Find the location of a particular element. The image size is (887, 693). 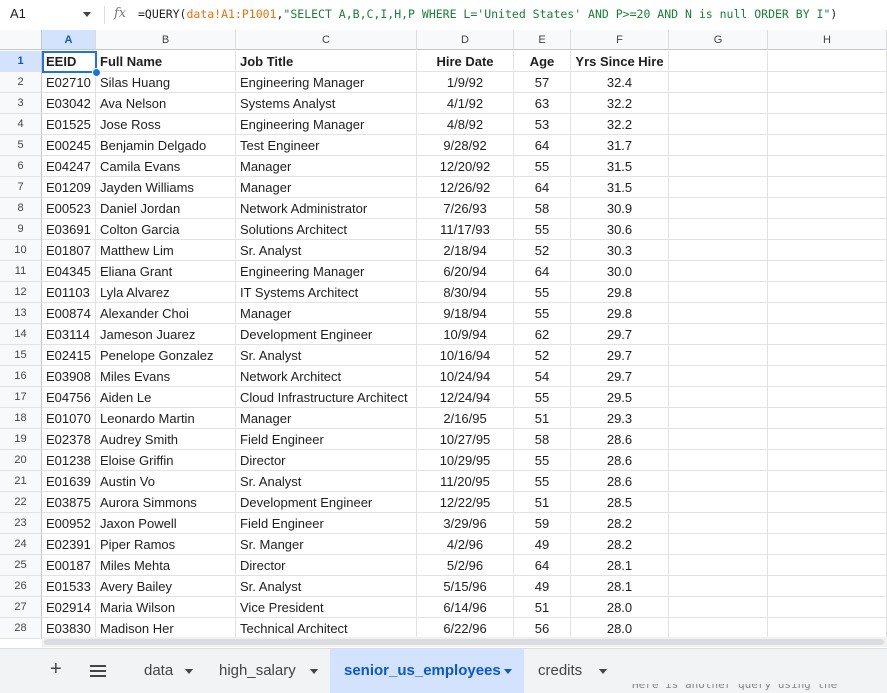

column-header-c: C is located at coordinates (326, 40).